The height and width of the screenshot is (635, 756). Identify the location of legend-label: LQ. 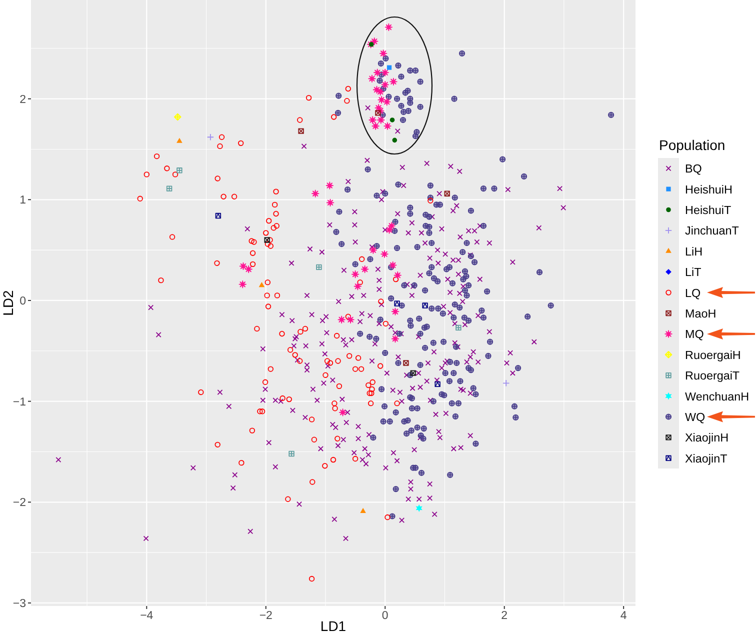
(693, 293).